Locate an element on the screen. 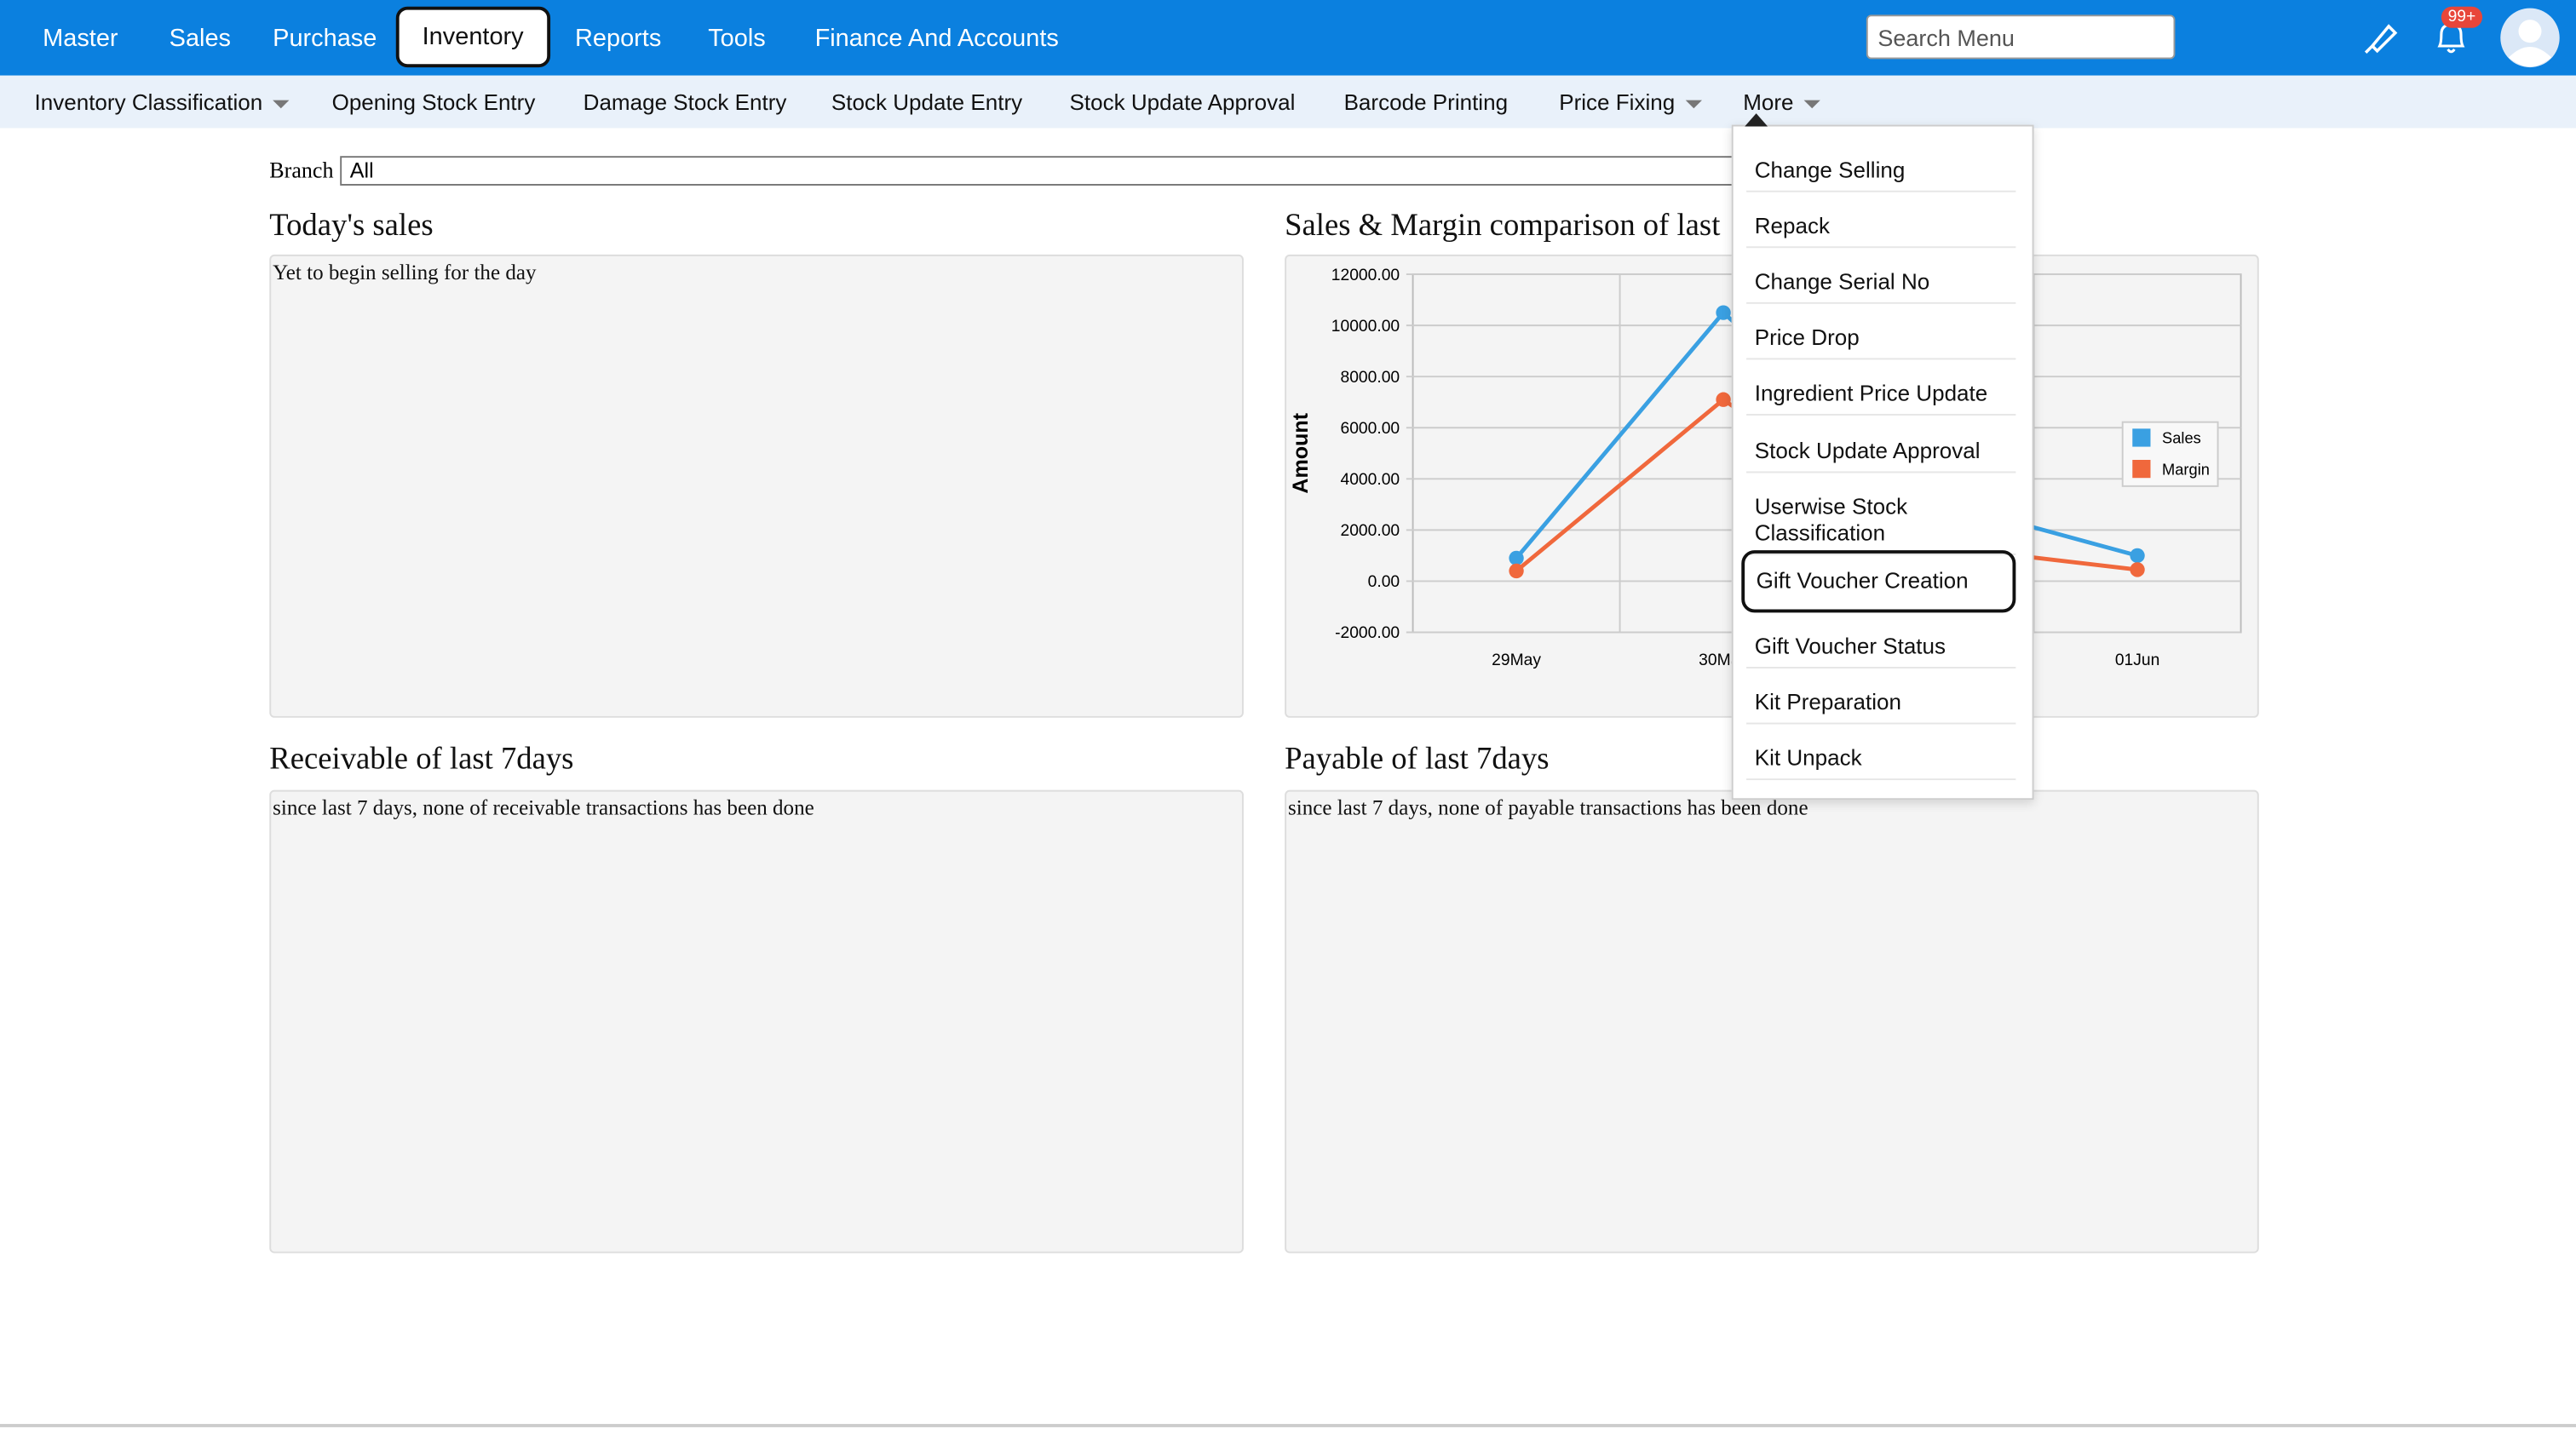 This screenshot has height=1429, width=2576. chart-title: Sales & Margin comparison of last is located at coordinates (1503, 227).